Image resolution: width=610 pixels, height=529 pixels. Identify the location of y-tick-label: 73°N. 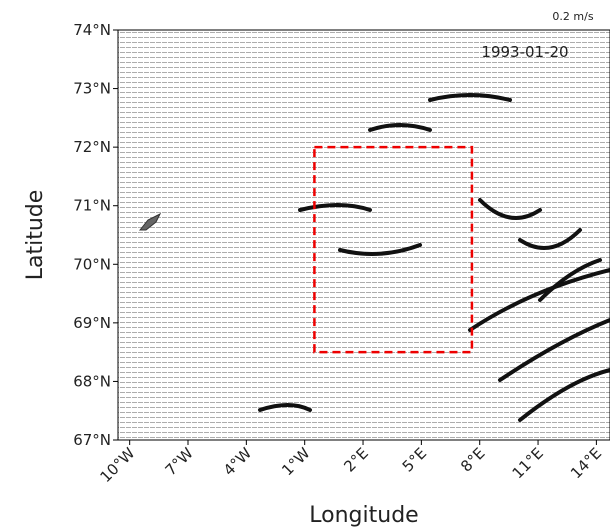
(92, 89).